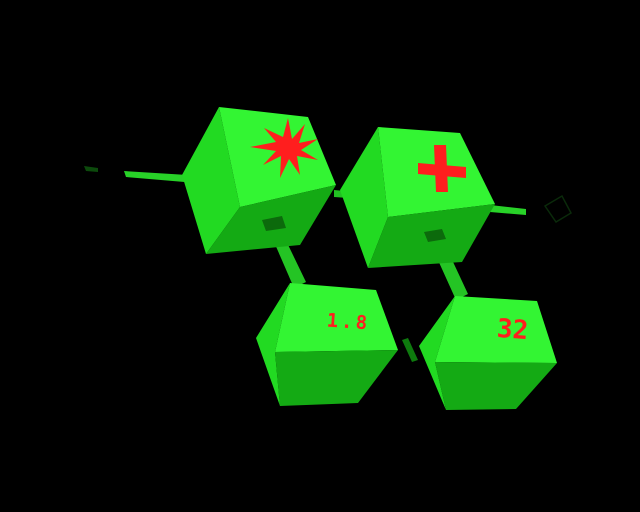 Image resolution: width=640 pixels, height=512 pixels. I want to click on operand-a-label: 1.8, so click(348, 322).